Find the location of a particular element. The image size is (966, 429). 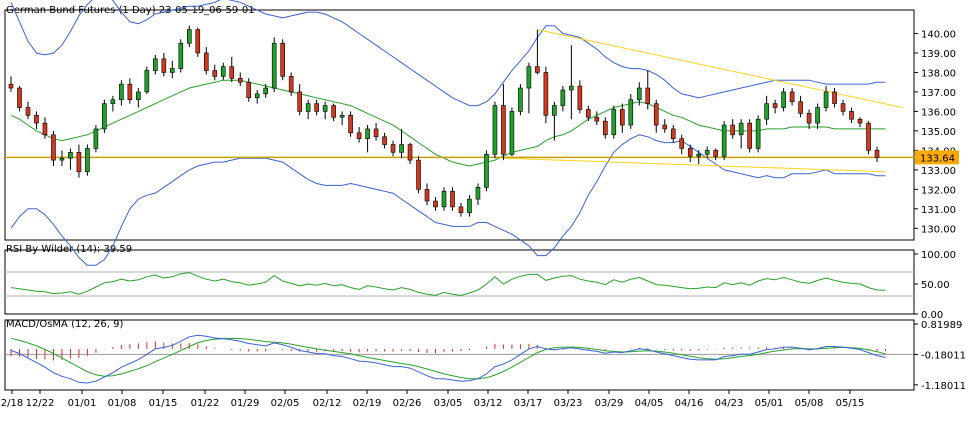

time-tick-label: 02/05 is located at coordinates (285, 403).